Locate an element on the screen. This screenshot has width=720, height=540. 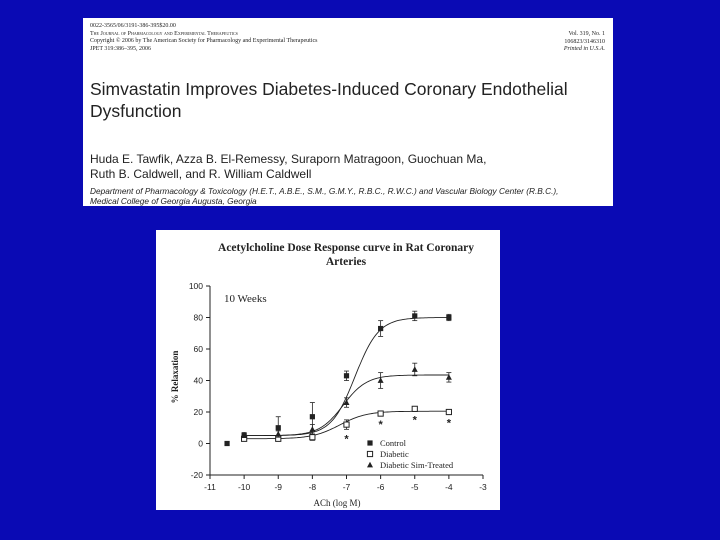
y-tick-label: 20 is located at coordinates (199, 412).